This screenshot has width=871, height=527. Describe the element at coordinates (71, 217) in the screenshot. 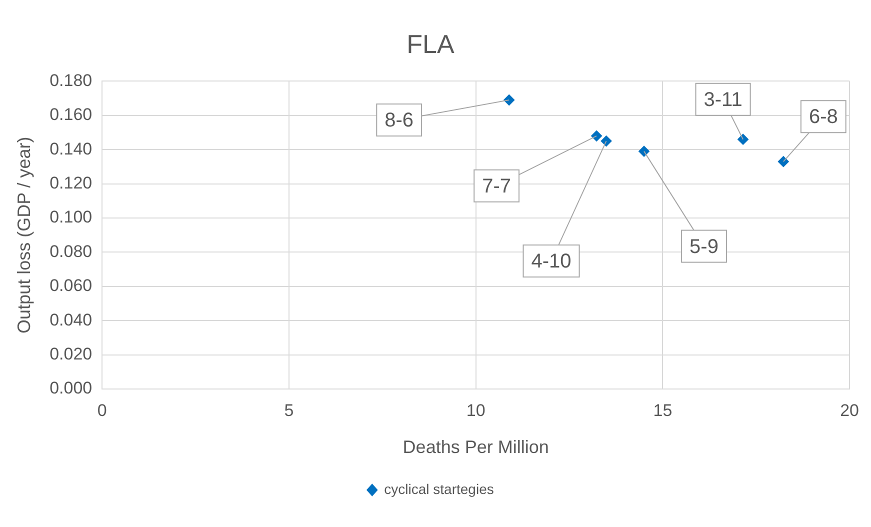

I see `y-tick-label: 0.100` at that location.